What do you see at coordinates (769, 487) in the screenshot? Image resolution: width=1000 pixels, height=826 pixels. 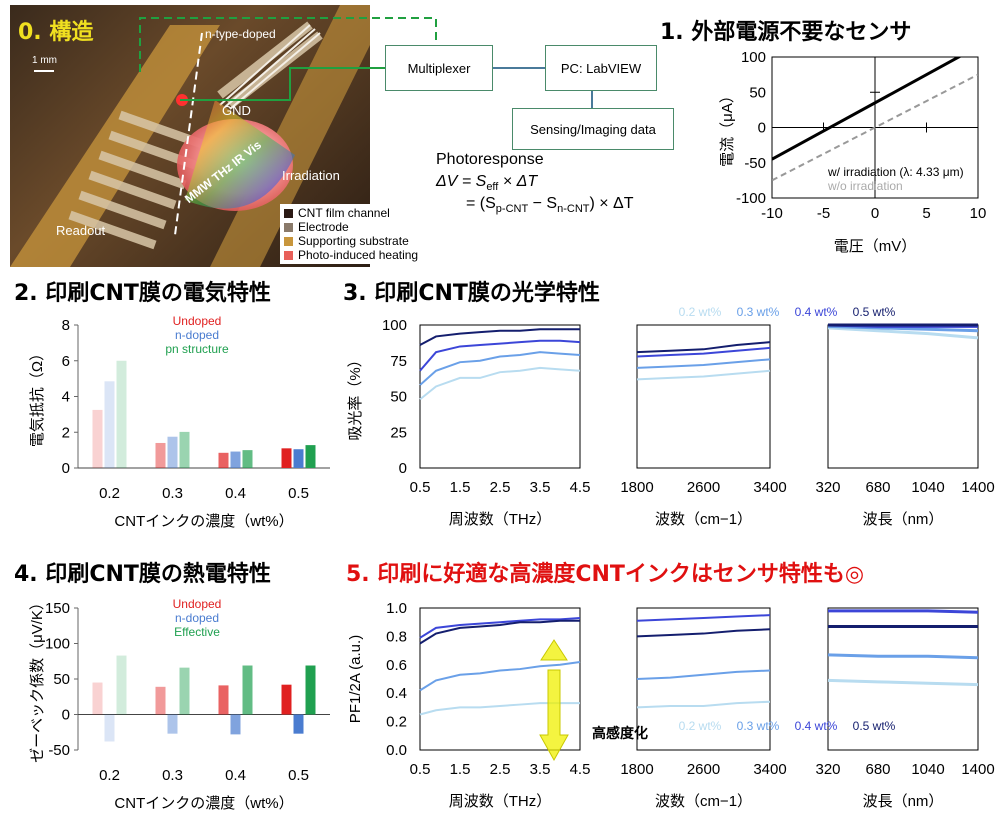 I see `panel-x-tick-label: 3400` at bounding box center [769, 487].